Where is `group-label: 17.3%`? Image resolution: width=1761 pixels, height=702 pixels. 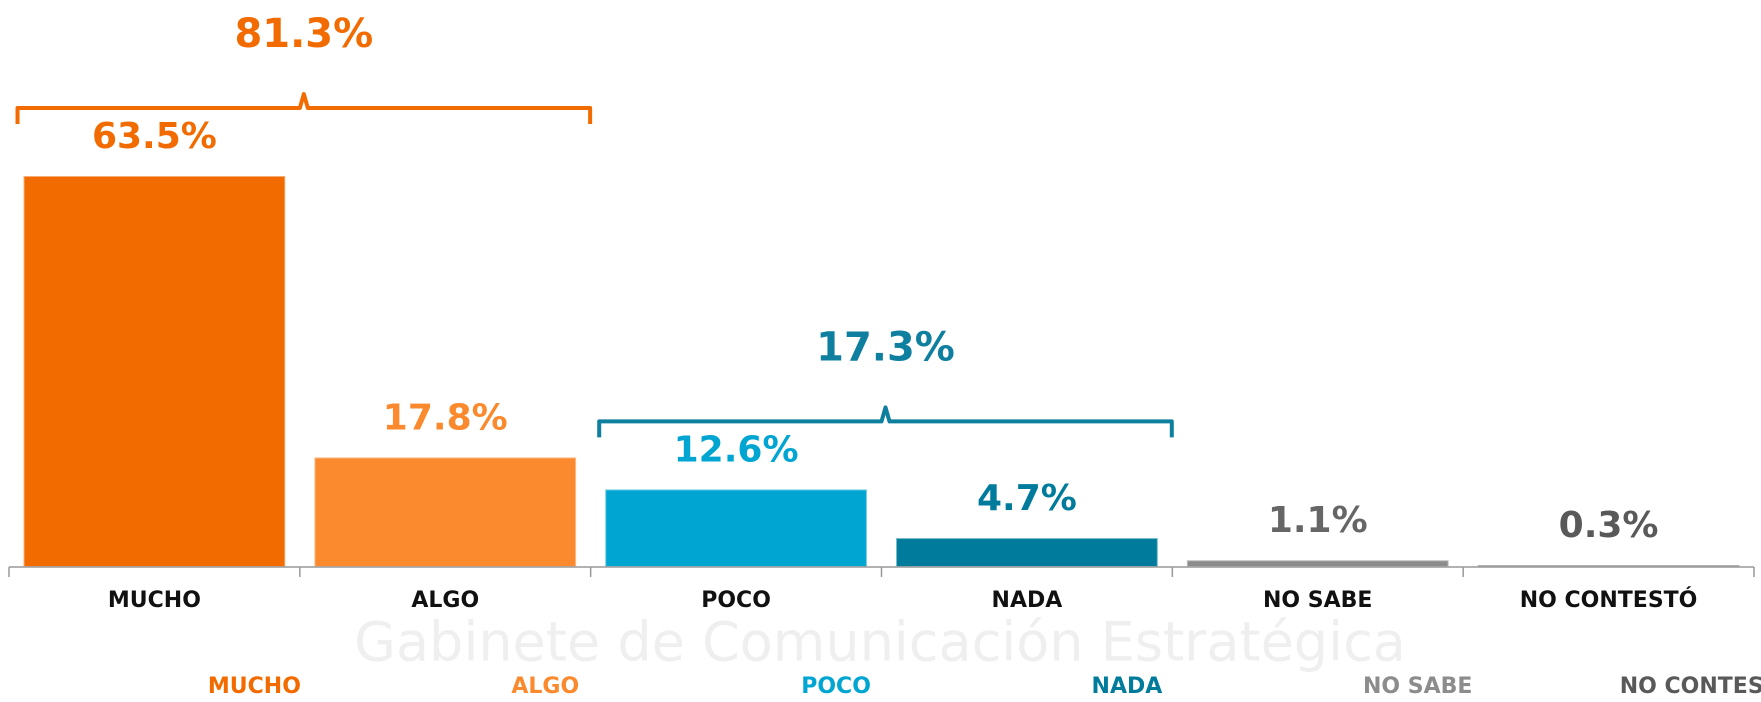 group-label: 17.3% is located at coordinates (885, 347).